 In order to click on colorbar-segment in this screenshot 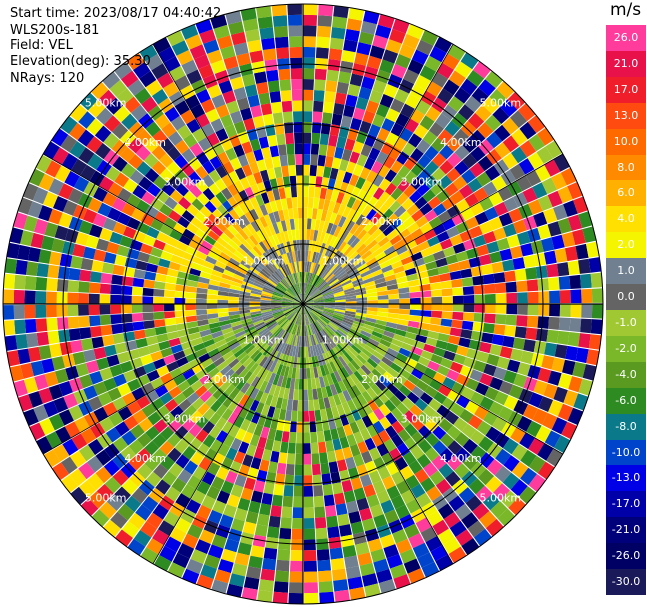, I will do `click(626, 38)`.